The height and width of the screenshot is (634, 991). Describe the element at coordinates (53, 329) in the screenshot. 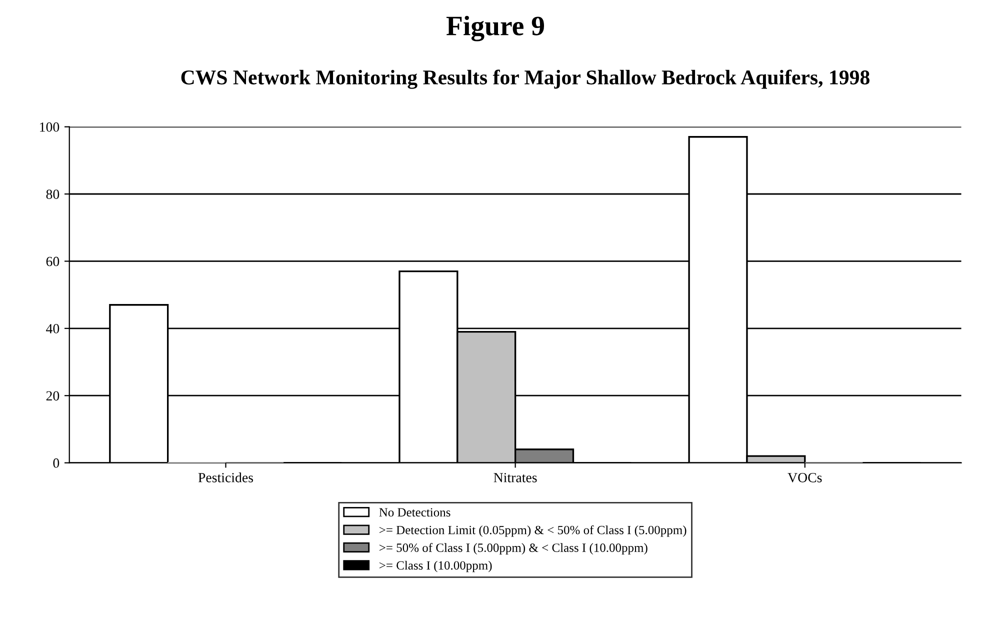

I see `y-tick-label: 40` at that location.